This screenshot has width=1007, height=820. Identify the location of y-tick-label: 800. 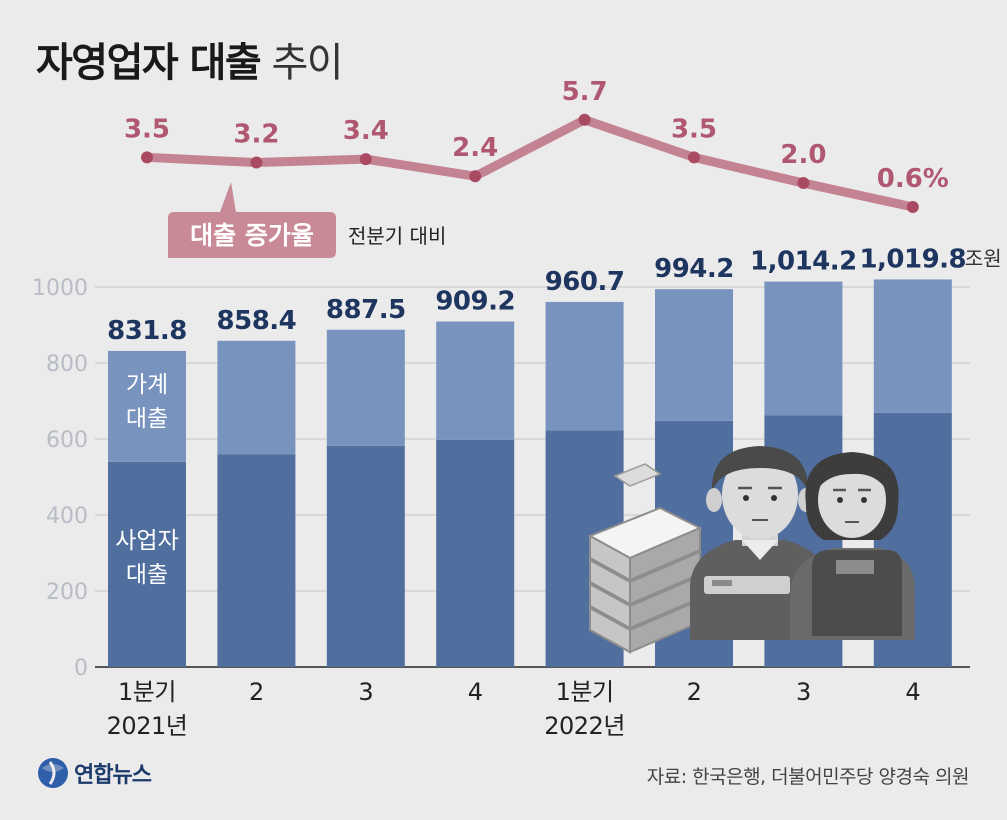
(67, 364).